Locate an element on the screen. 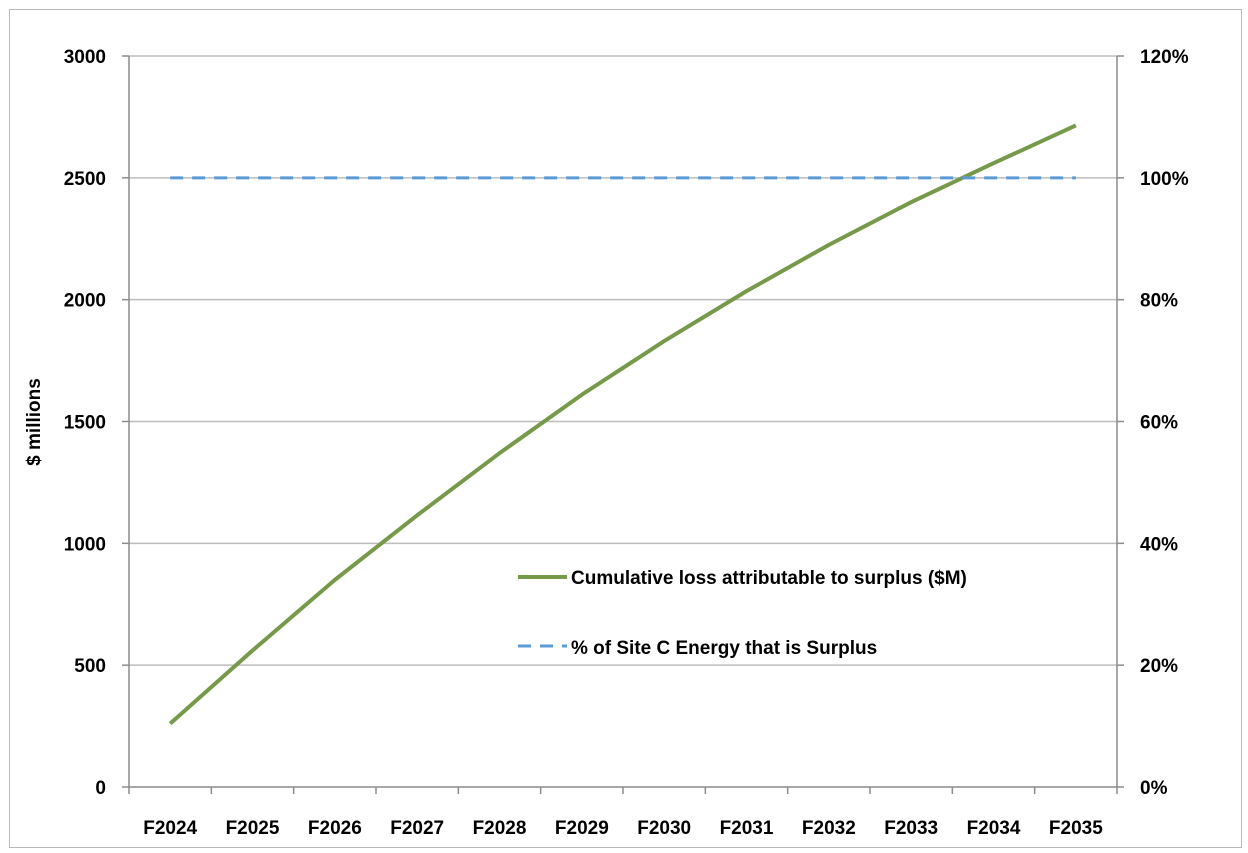  x-tick-label: F2031 is located at coordinates (747, 828).